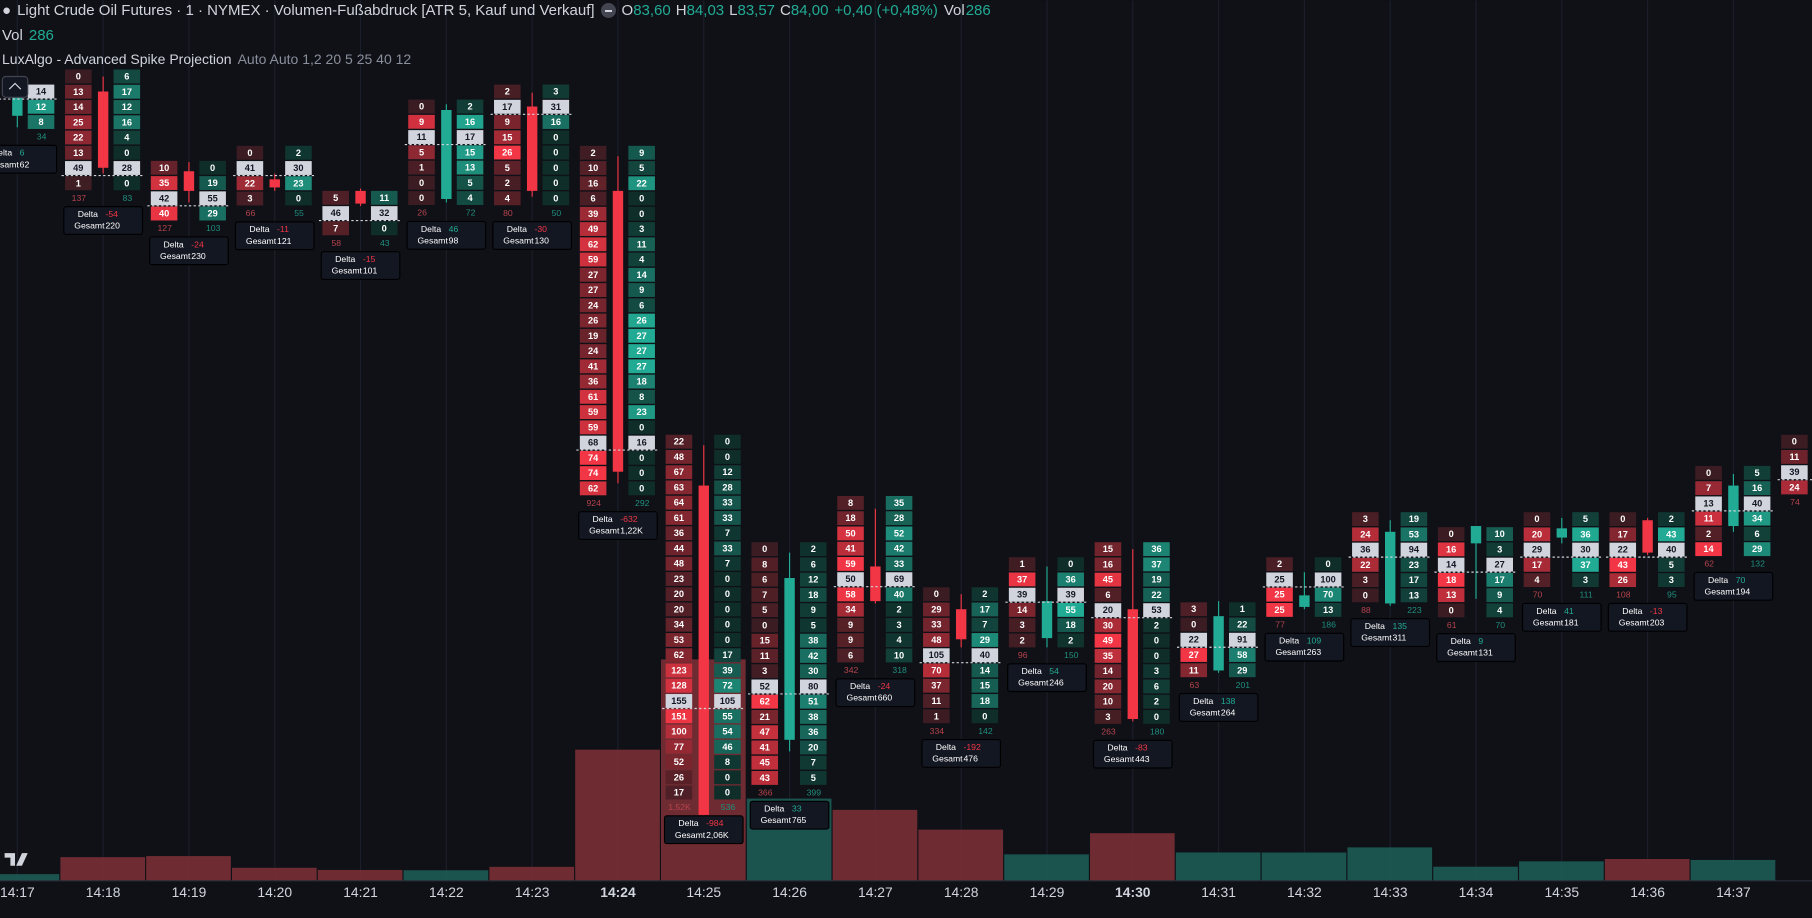  I want to click on indicator-params: Auto Auto 1,2 20 5 25 40 12, so click(324, 59).